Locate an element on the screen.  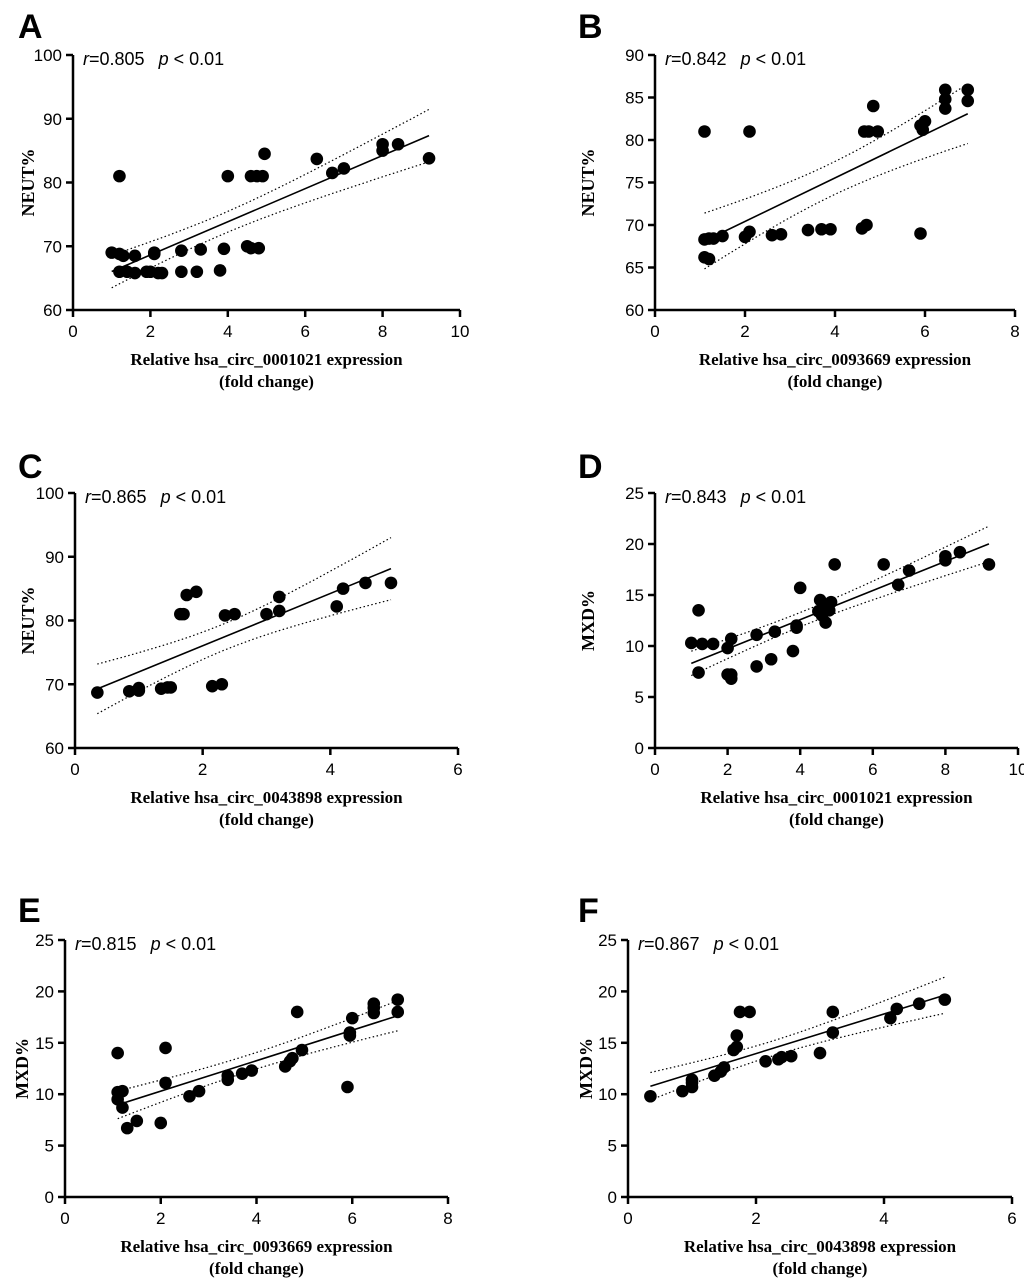
x-axis-label-line1: Relative hsa_circ_0001021 expression is located at coordinates (836, 797).